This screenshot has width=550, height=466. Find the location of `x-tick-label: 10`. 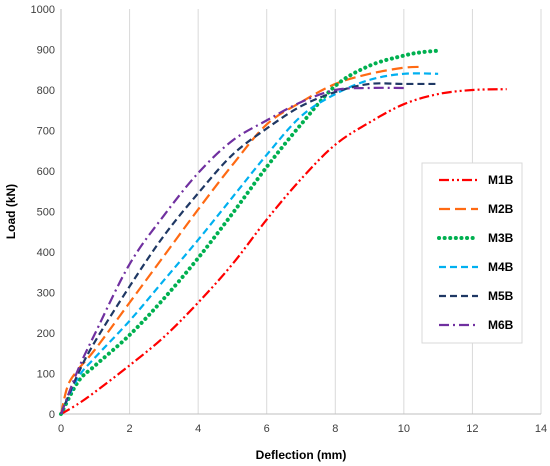

x-tick-label: 10 is located at coordinates (404, 429).